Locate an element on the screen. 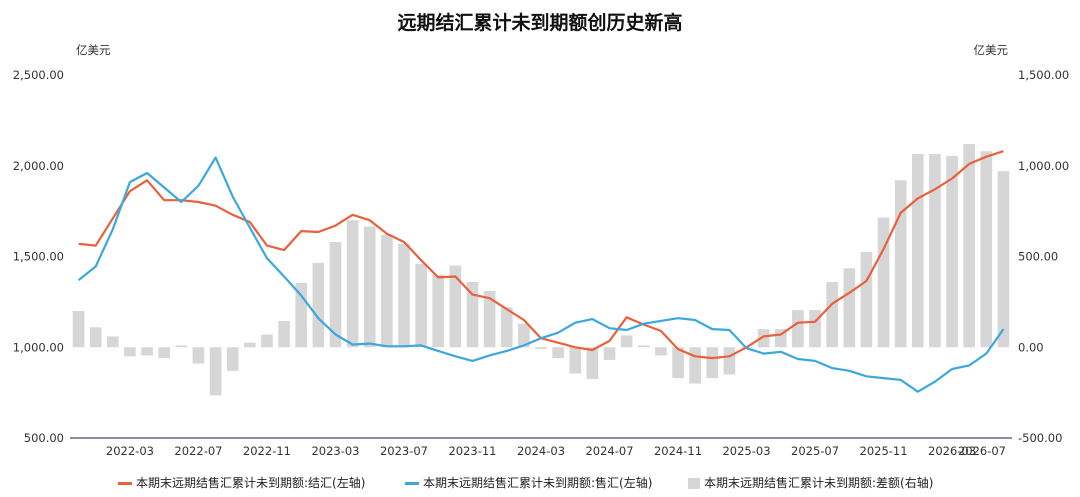 Image resolution: width=1080 pixels, height=497 pixels. right-tick-label: 1,500.00 is located at coordinates (1043, 75).